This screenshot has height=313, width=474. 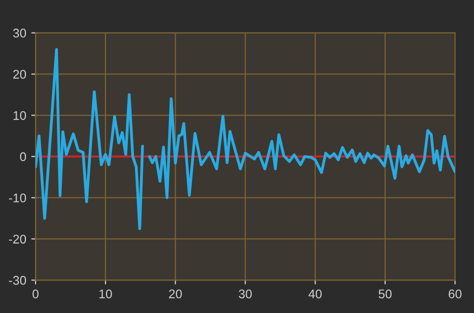 I want to click on x-tick-label: 40, so click(x=315, y=293).